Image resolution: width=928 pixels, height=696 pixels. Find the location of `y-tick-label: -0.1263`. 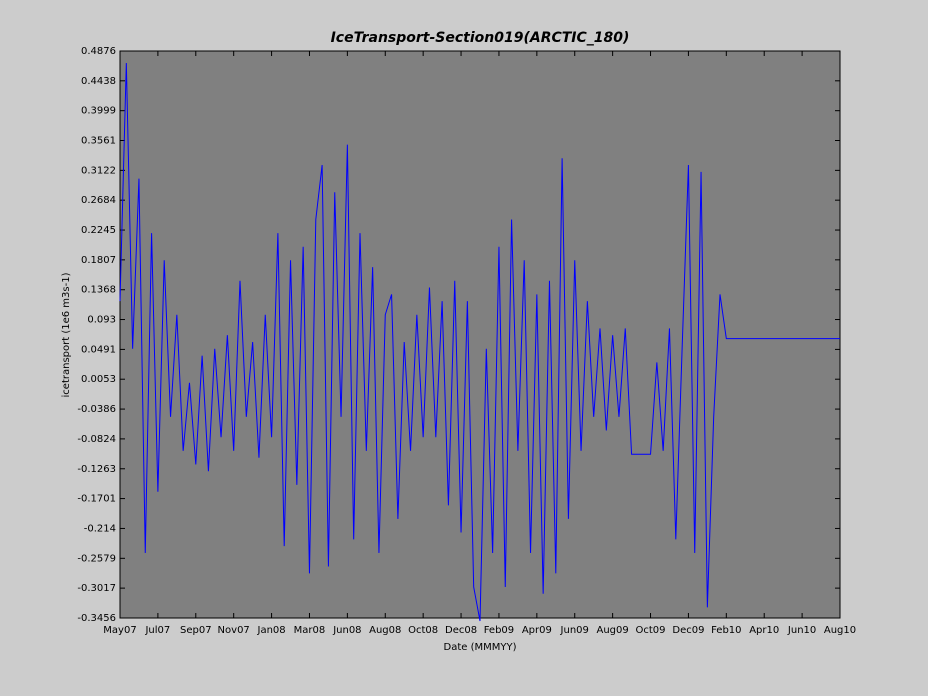

y-tick-label: -0.1263 is located at coordinates (96, 469).